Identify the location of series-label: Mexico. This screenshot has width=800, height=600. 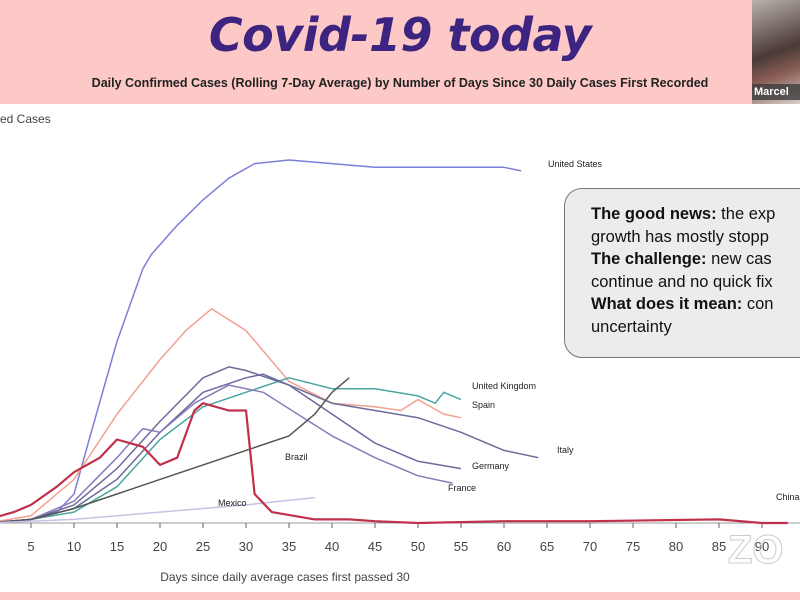
(232, 503).